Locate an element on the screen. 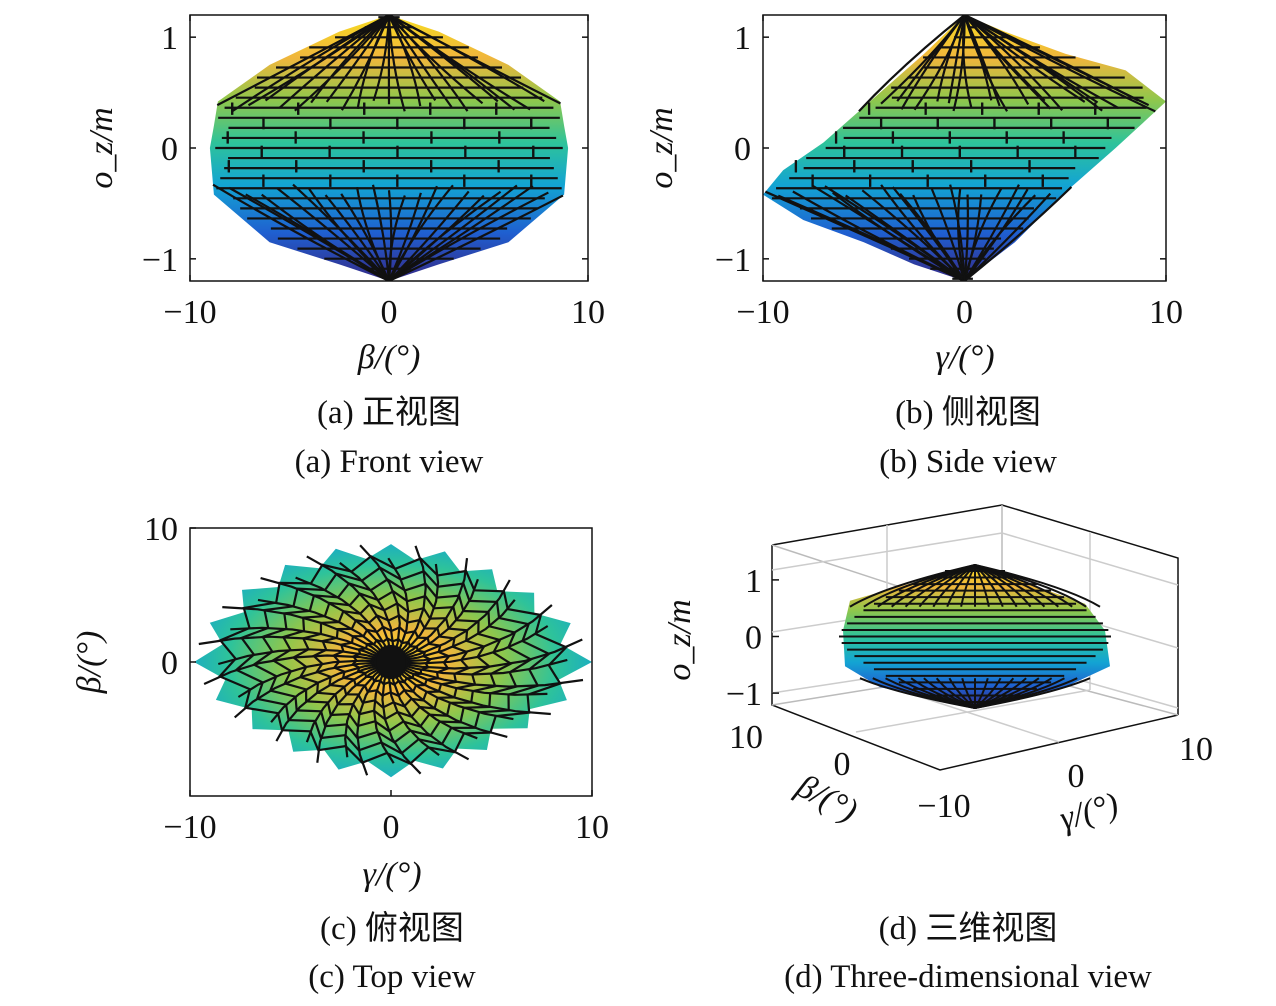 The width and height of the screenshot is (1276, 1006). caption-cn-a: (a) 正视图 is located at coordinates (389, 413).